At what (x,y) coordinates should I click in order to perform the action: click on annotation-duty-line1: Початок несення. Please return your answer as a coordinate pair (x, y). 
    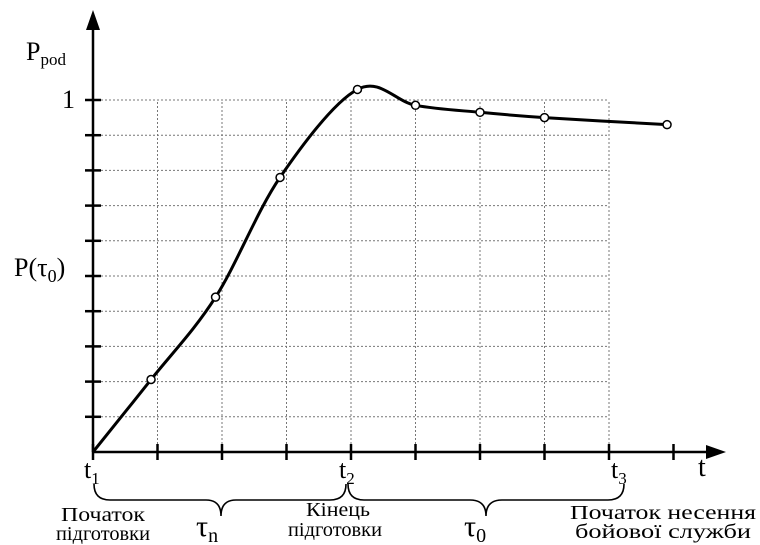
    Looking at the image, I should click on (663, 513).